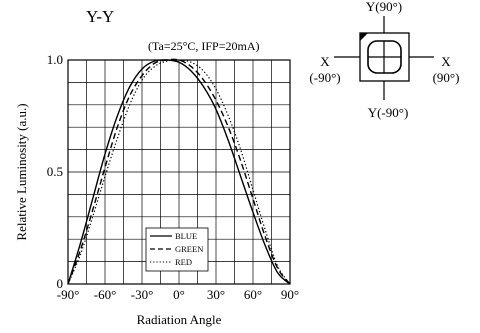 The width and height of the screenshot is (480, 333). Describe the element at coordinates (179, 319) in the screenshot. I see `x-axis-label: Radiation Angle` at that location.